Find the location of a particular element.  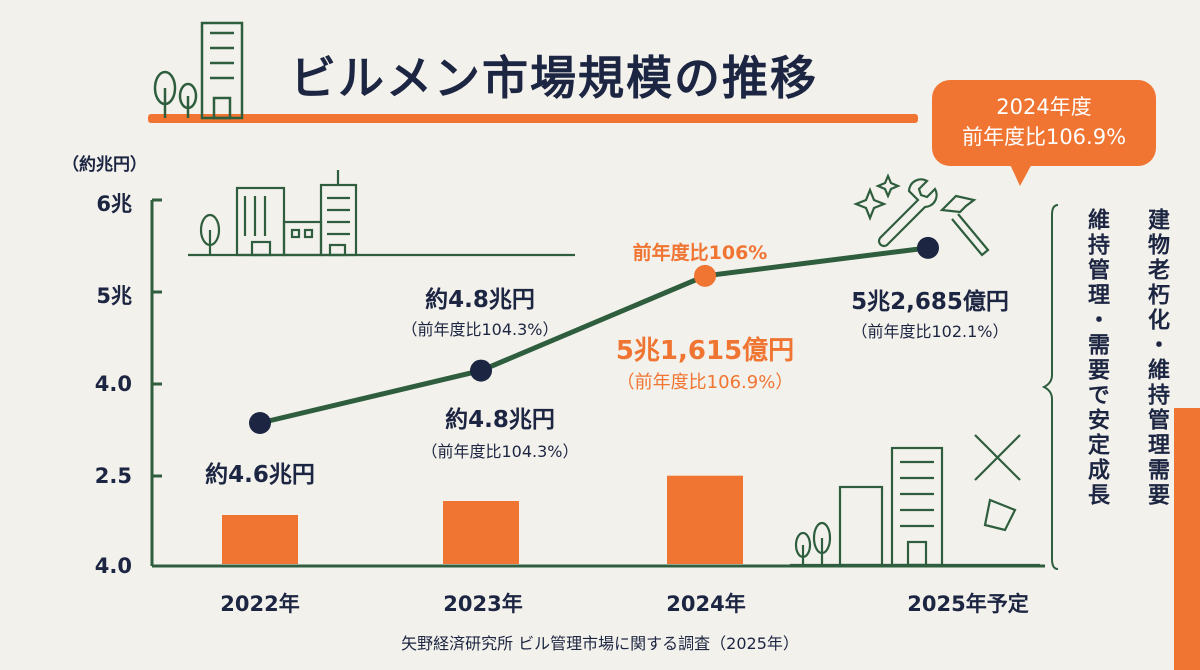

point-note-2025: （前年度比102.1%） is located at coordinates (930, 331).